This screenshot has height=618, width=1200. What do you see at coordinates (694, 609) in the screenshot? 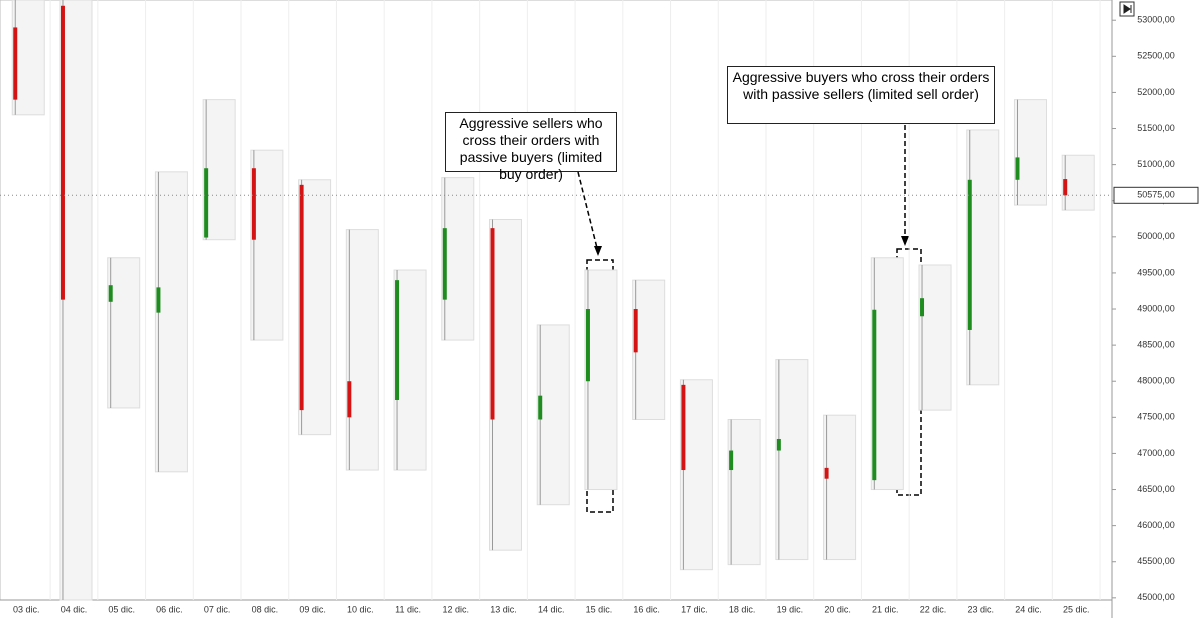
I see `x-tick-label: 17 dic.` at bounding box center [694, 609].